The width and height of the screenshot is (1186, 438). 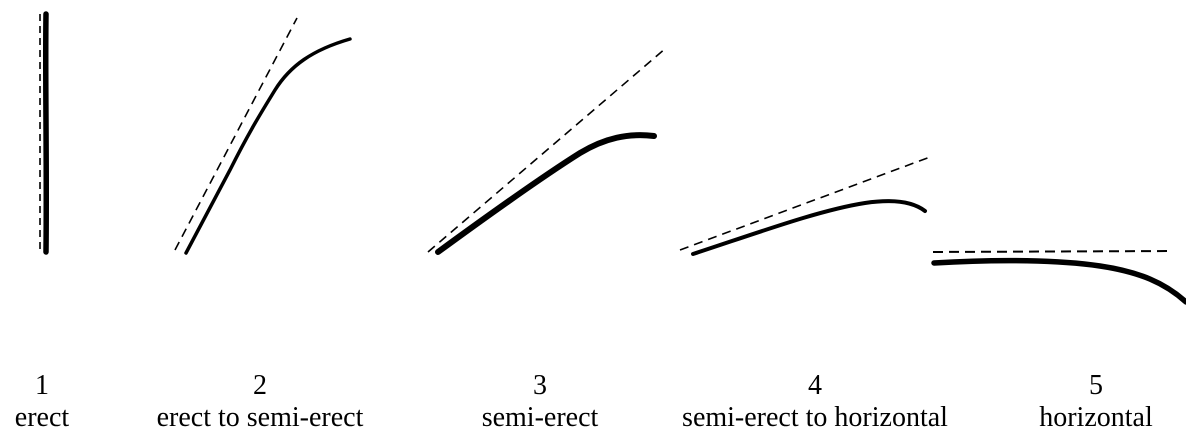 I want to click on stage-2-stem, so click(x=268, y=146).